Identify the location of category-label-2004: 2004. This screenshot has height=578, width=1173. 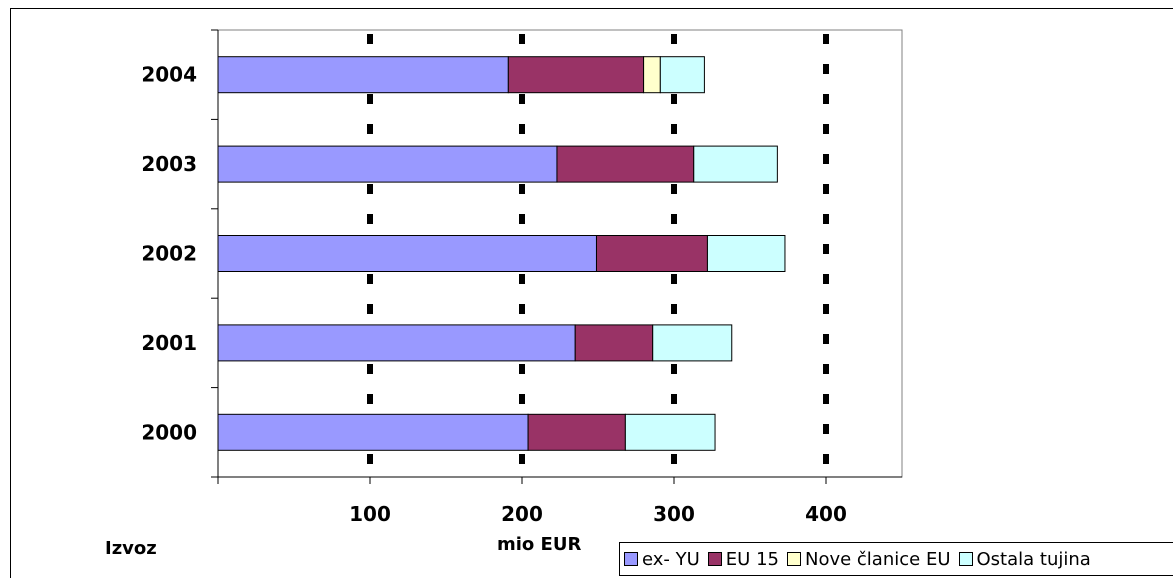
(169, 75).